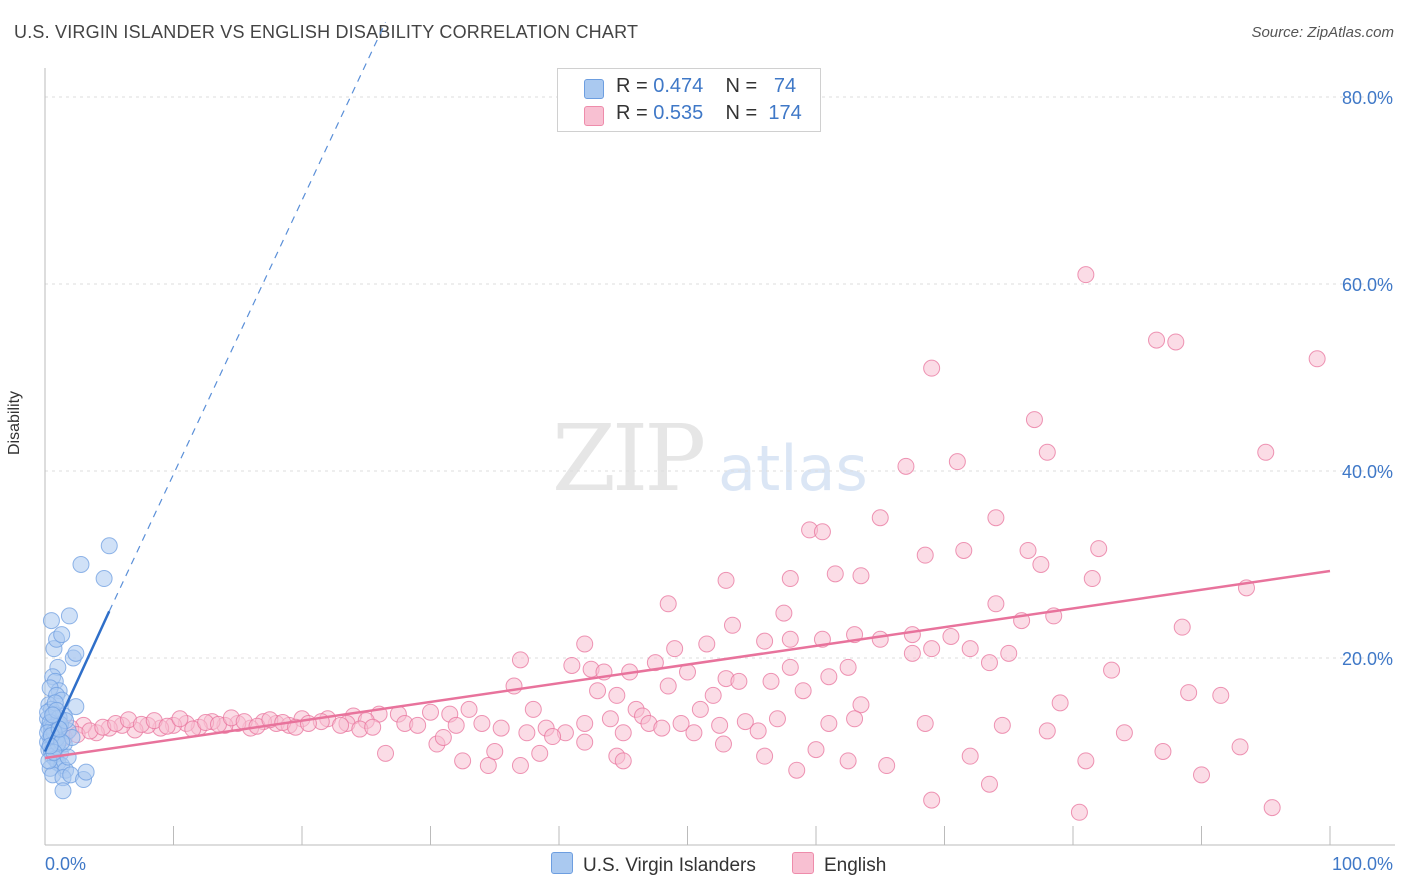 The width and height of the screenshot is (1406, 892). Describe the element at coordinates (785, 113) in the screenshot. I see `n-value: 174` at that location.